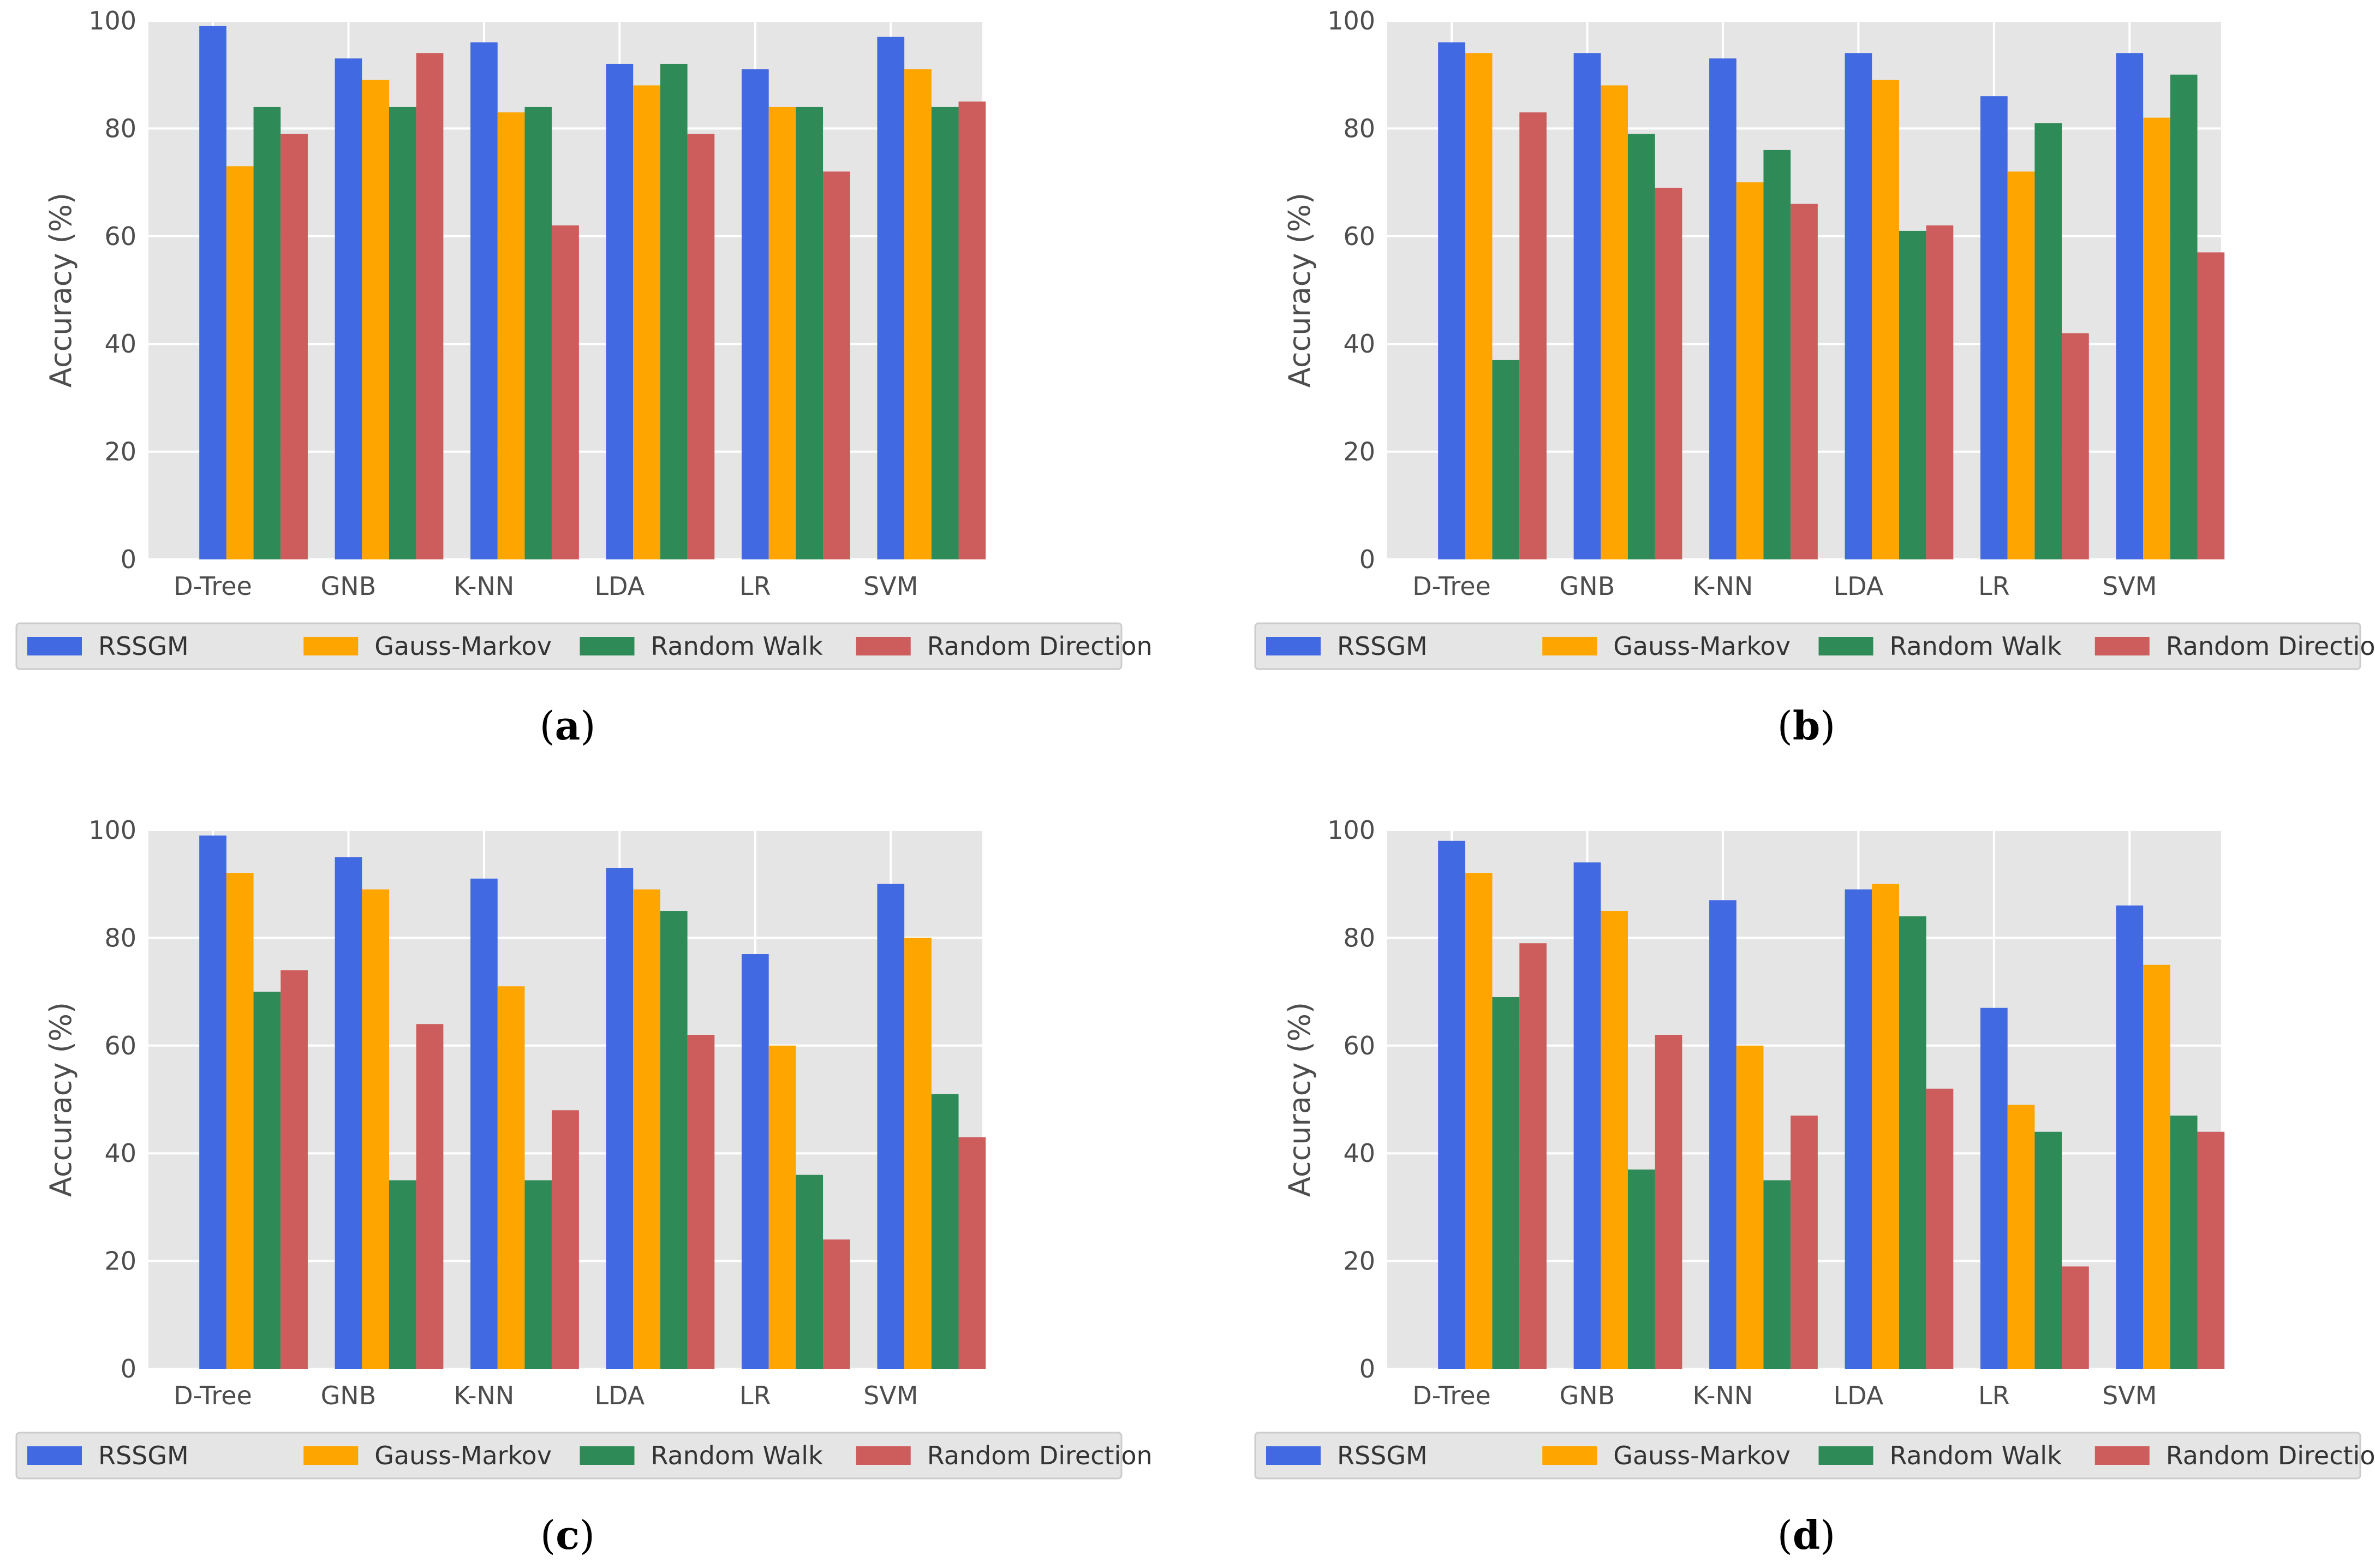 Image resolution: width=2375 pixels, height=1568 pixels. Describe the element at coordinates (128, 560) in the screenshot. I see `y-tick-label-0: 0` at that location.